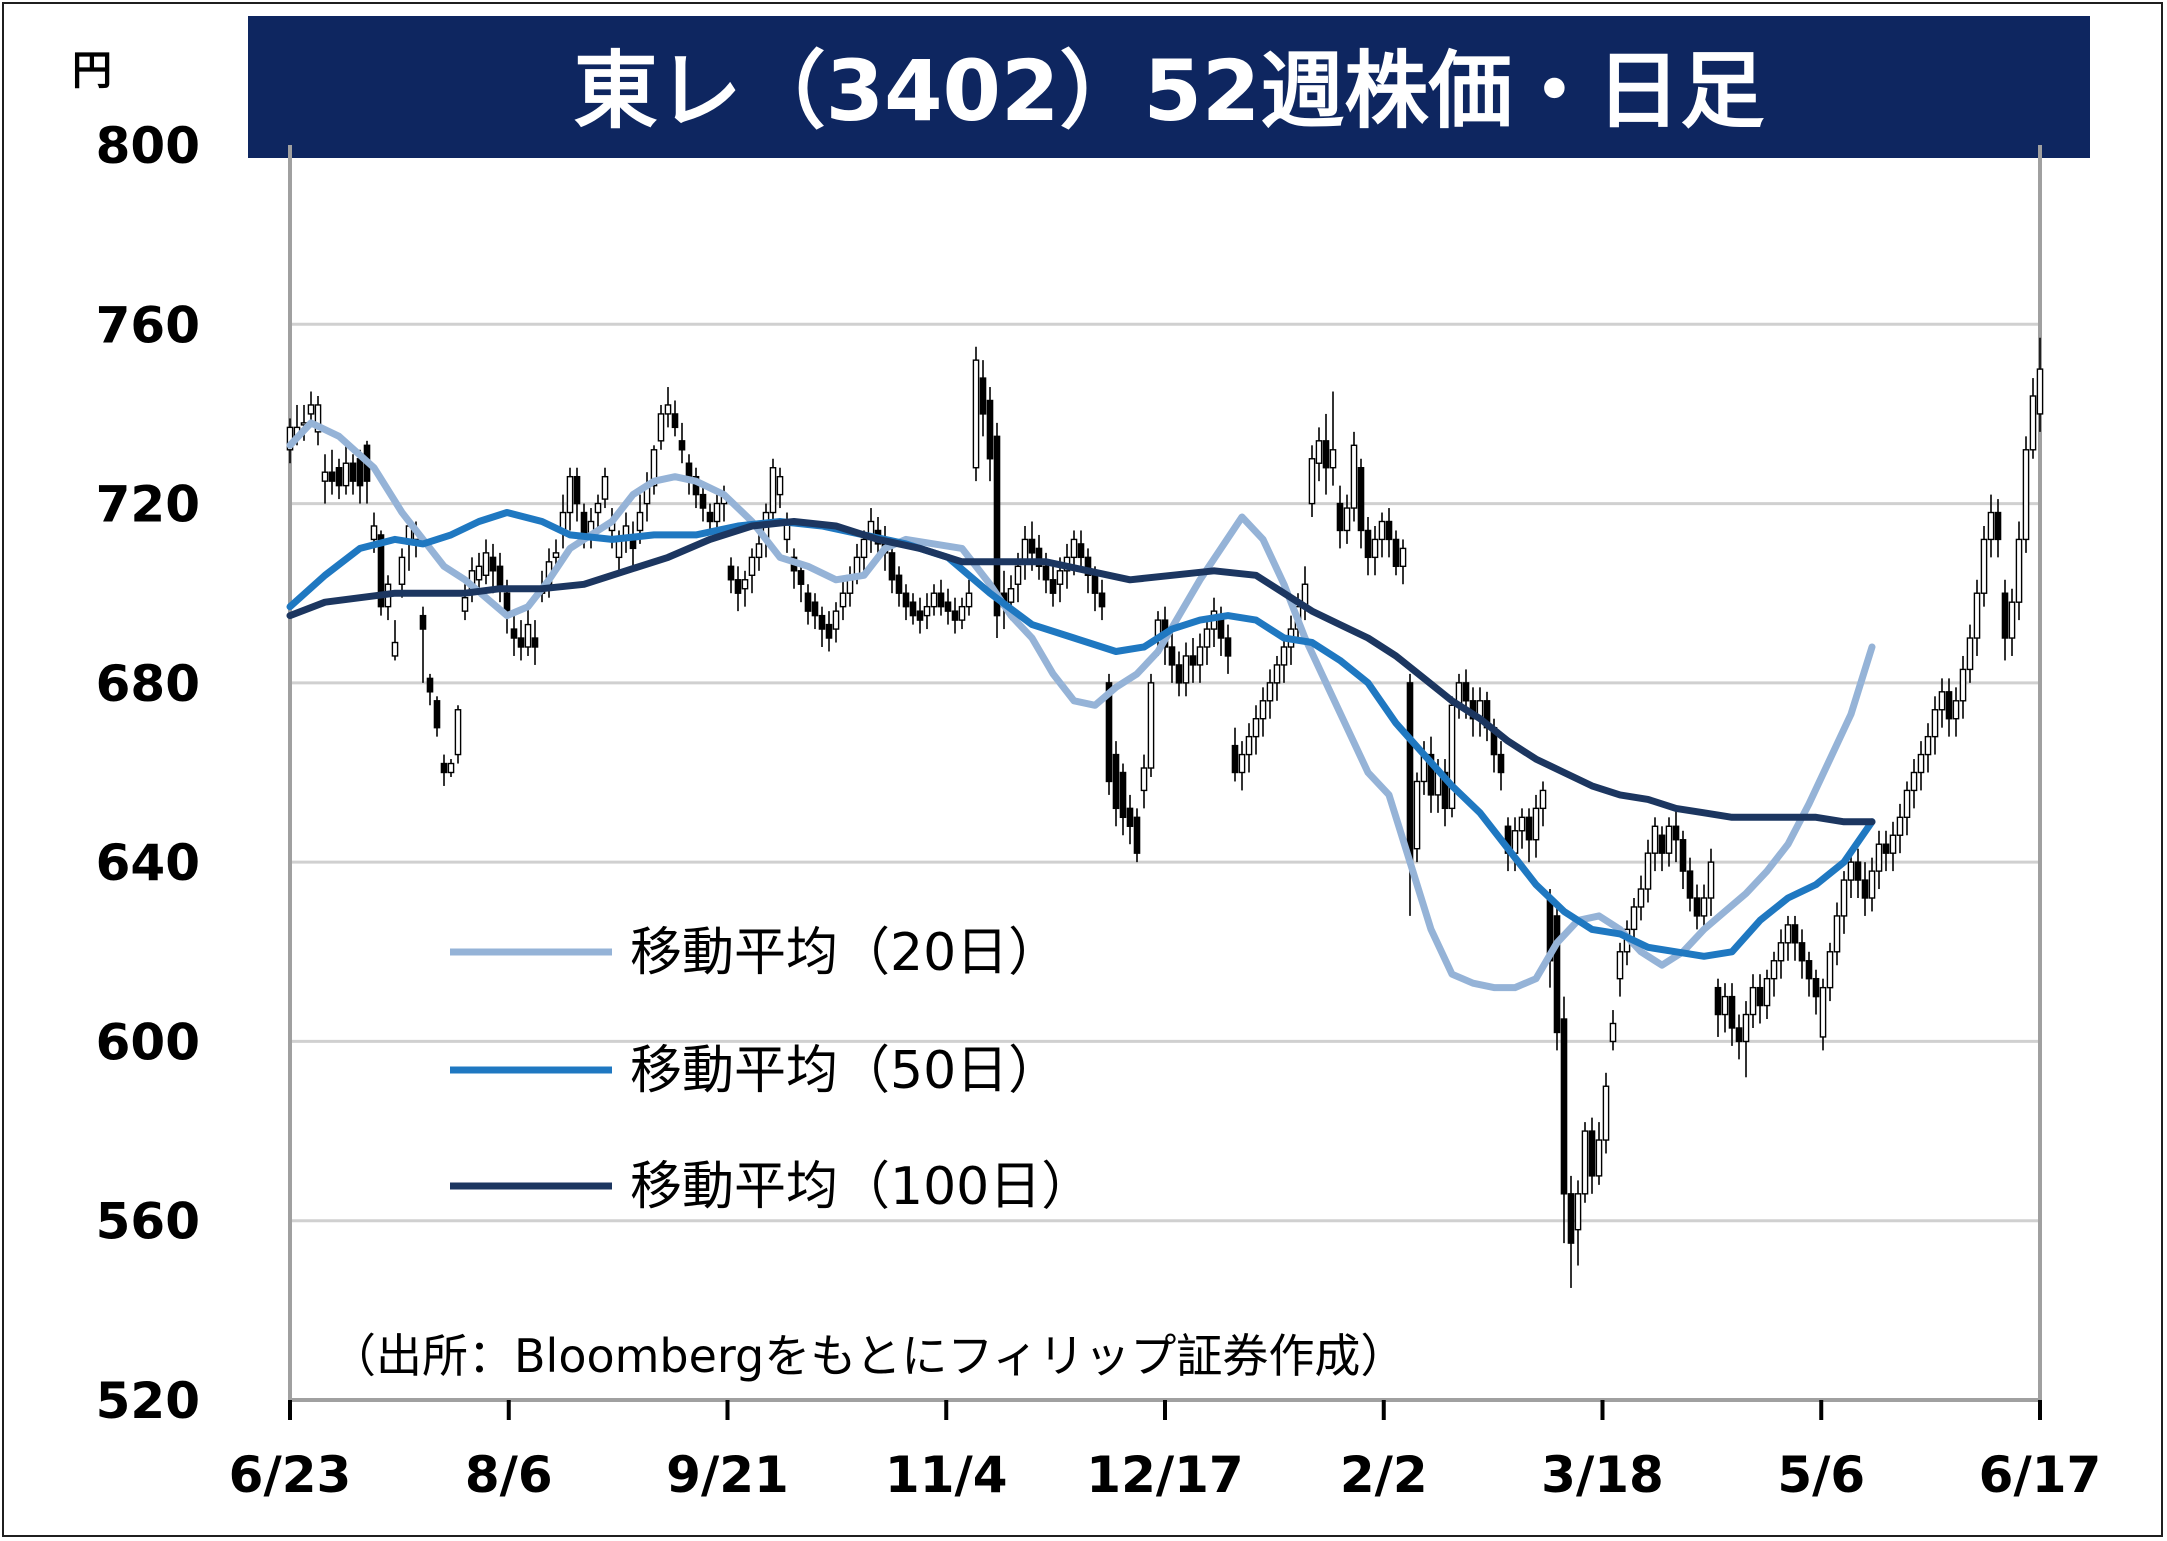 This screenshot has height=1541, width=2167. I want to click on y-tick-label: 600, so click(148, 1042).